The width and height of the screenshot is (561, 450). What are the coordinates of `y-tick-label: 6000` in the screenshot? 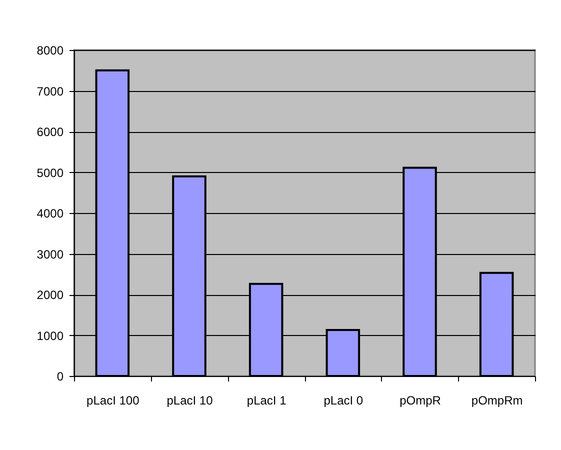 It's located at (50, 132).